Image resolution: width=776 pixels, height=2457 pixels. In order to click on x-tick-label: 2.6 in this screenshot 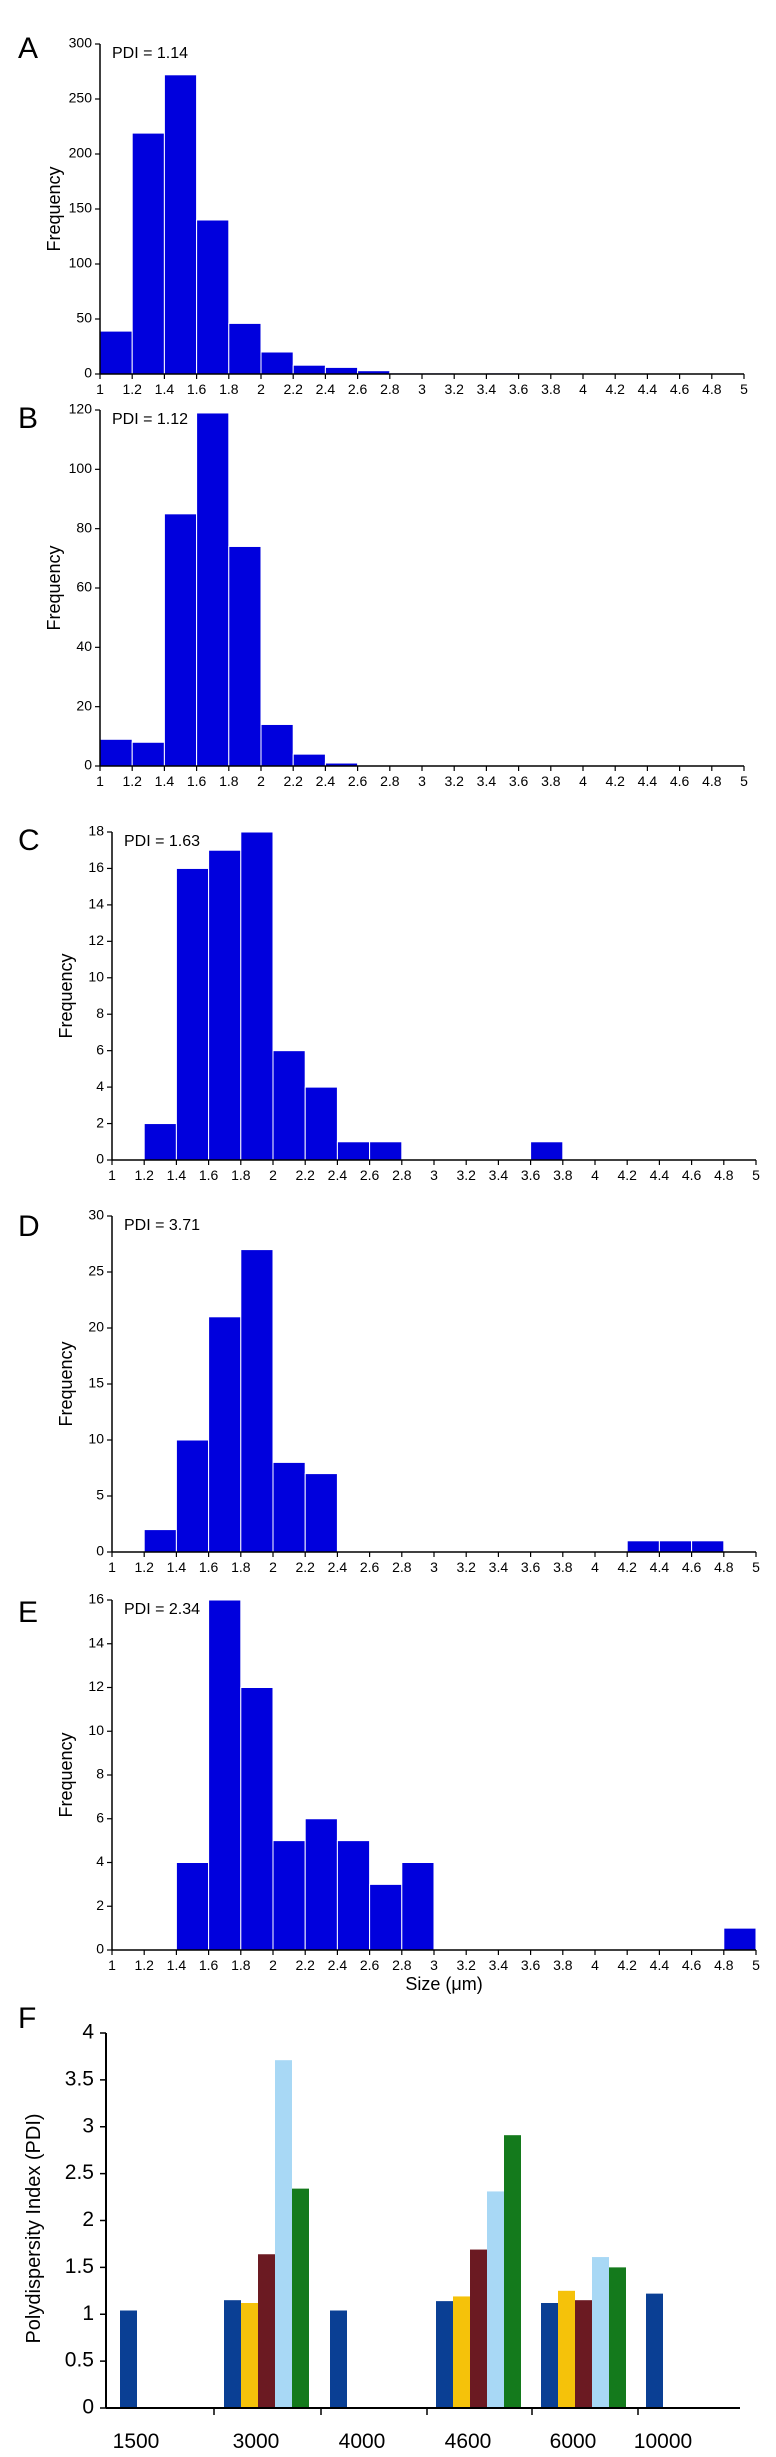, I will do `click(358, 781)`.